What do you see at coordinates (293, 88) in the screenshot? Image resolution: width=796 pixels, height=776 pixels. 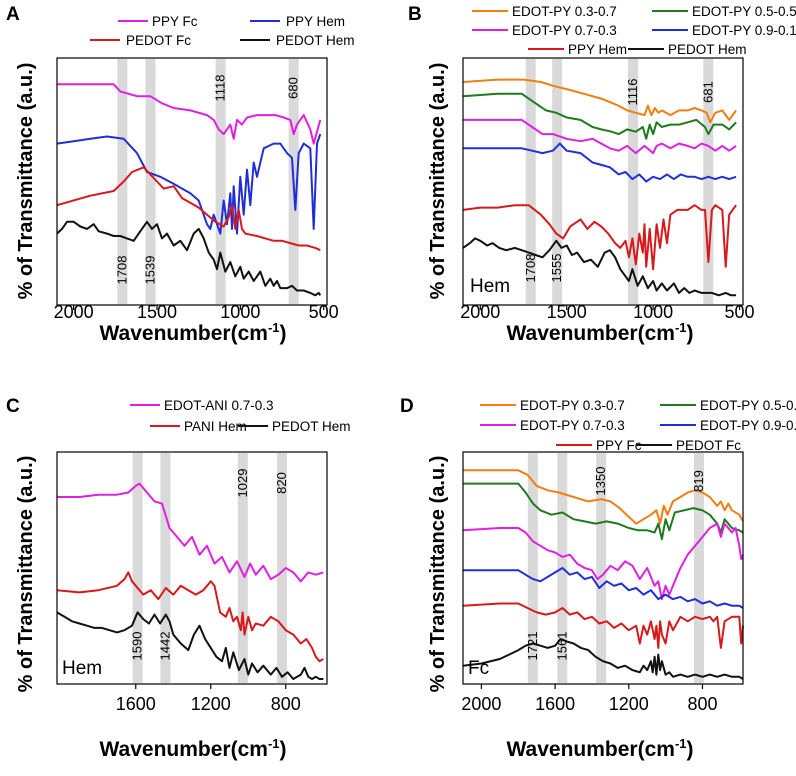 I see `annotation-680: 680` at bounding box center [293, 88].